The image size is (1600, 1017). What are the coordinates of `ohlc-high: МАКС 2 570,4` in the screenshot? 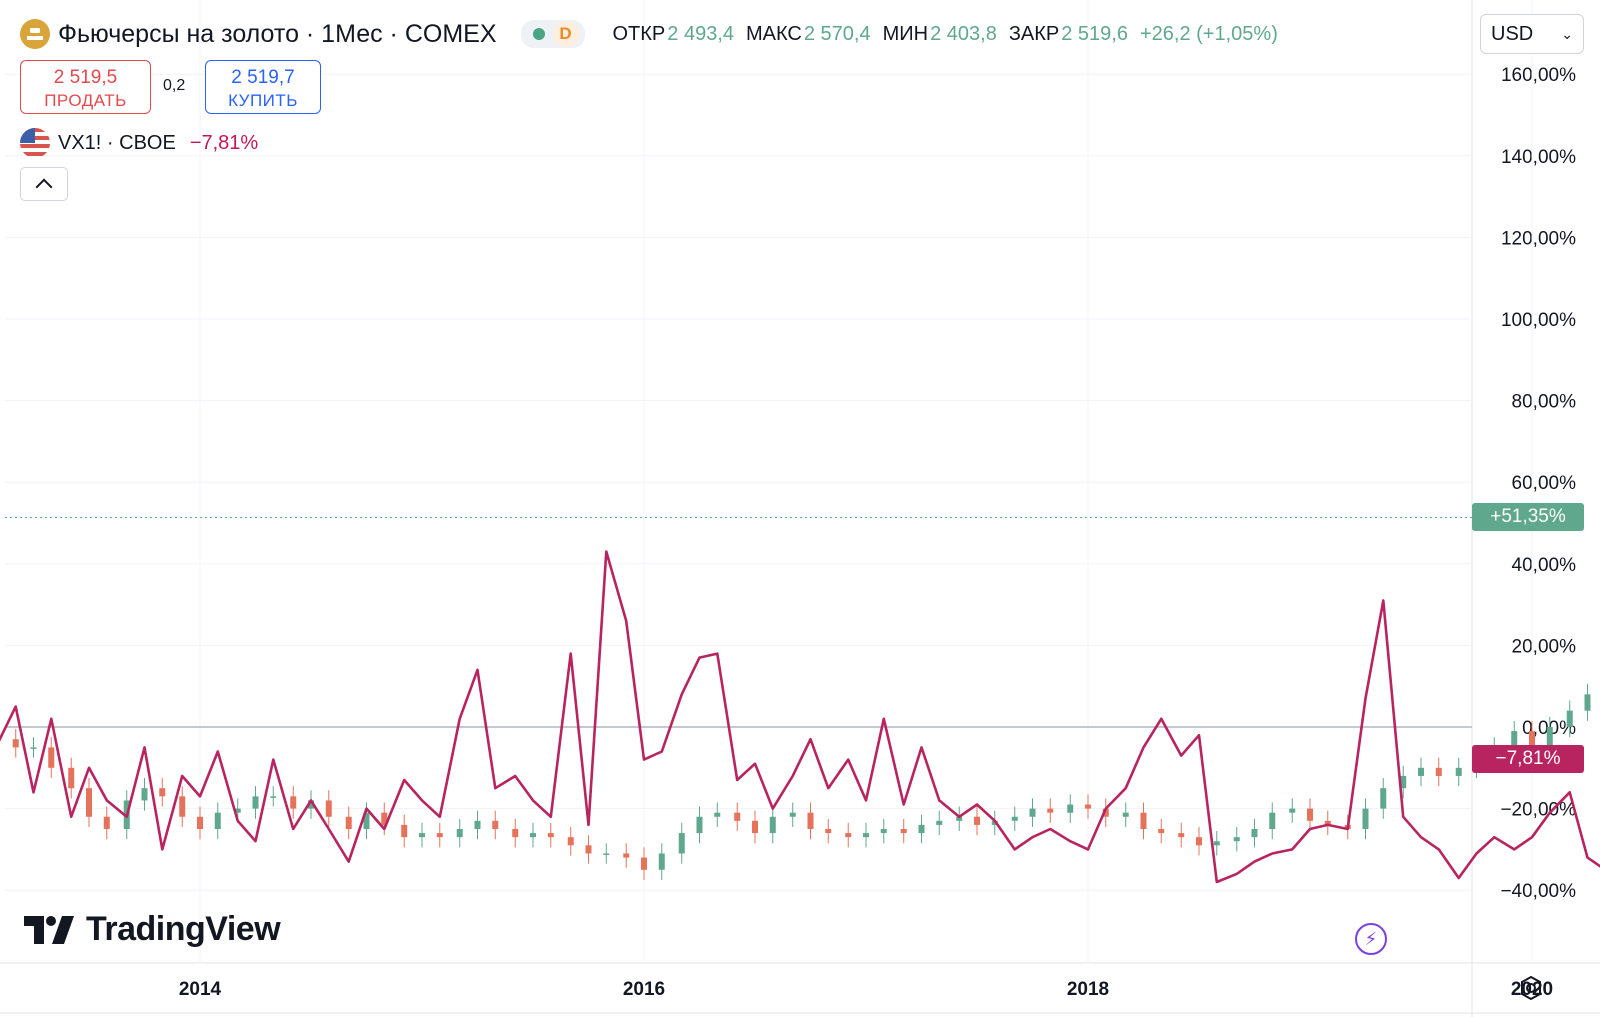 It's located at (808, 33).